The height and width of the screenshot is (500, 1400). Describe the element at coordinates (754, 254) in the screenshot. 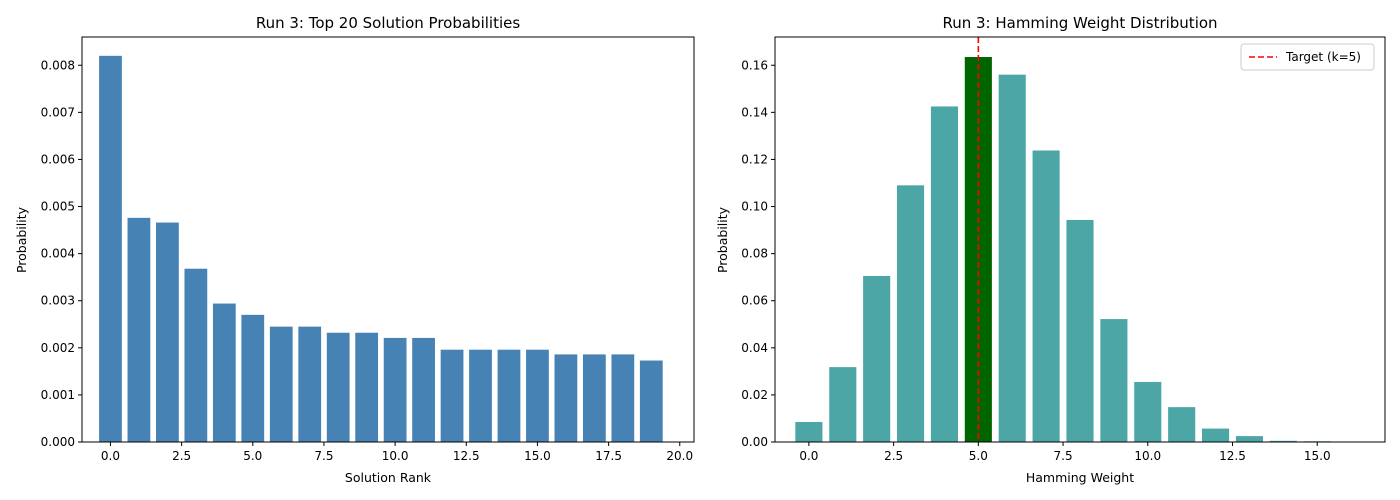

I see `y-tick-label: 0.08` at that location.